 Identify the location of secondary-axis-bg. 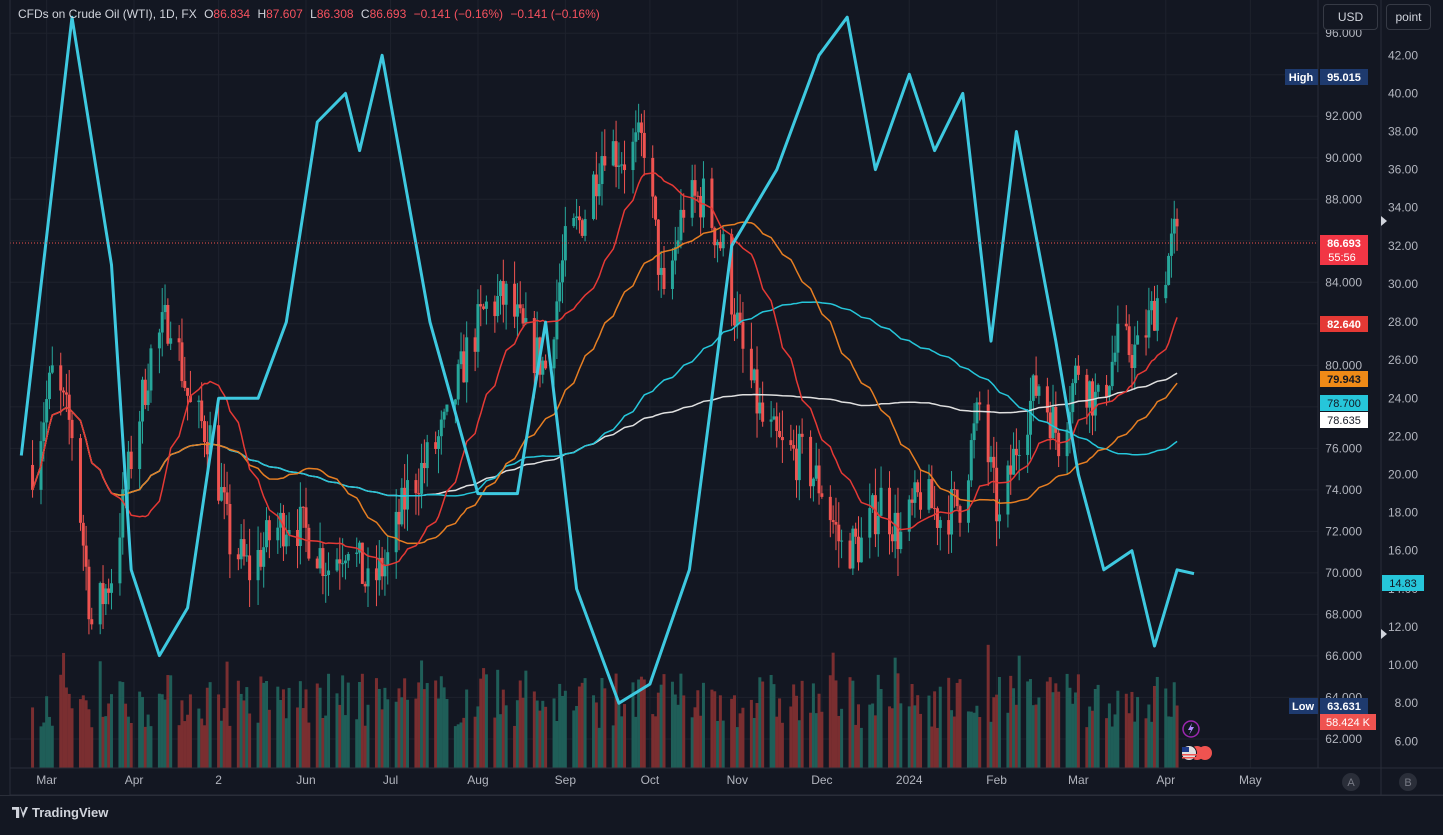
(1412, 384).